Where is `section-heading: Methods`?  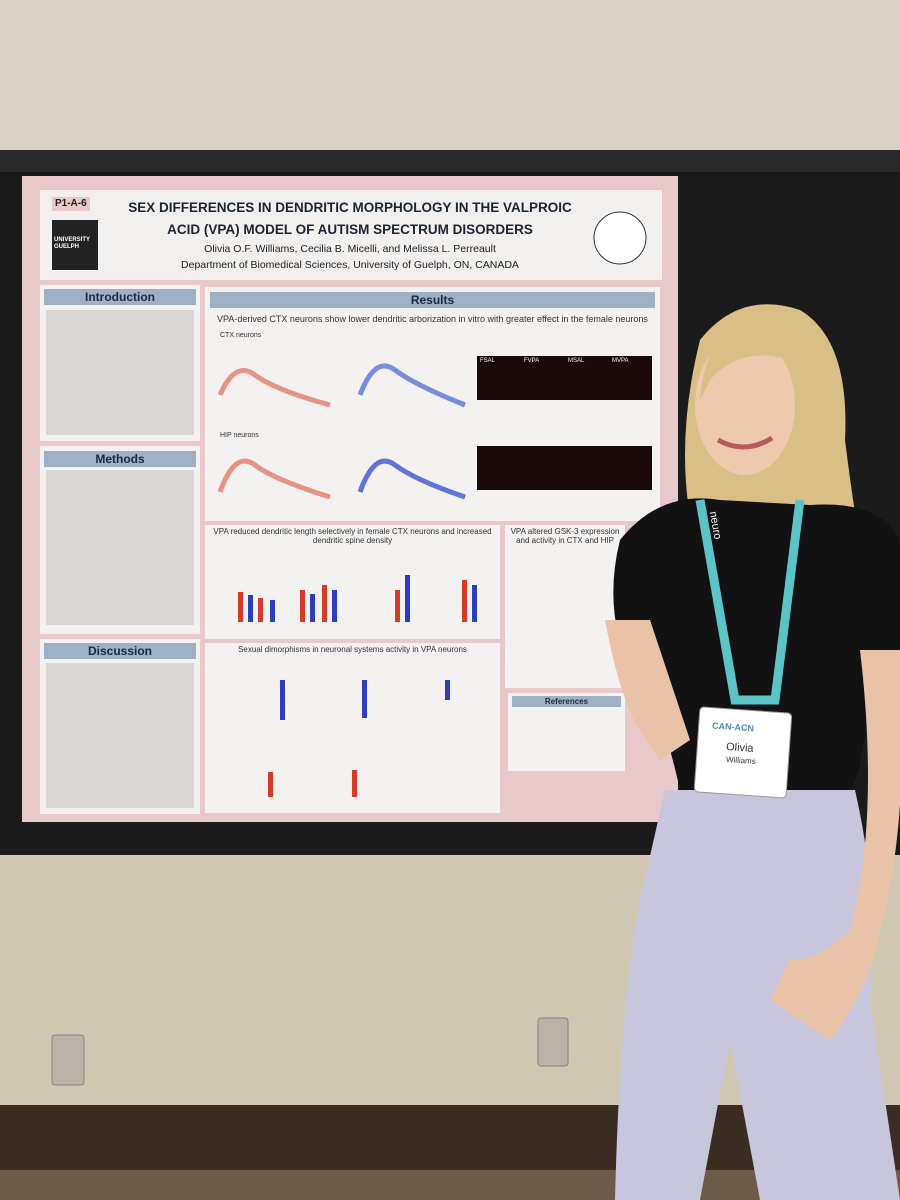 section-heading: Methods is located at coordinates (120, 459).